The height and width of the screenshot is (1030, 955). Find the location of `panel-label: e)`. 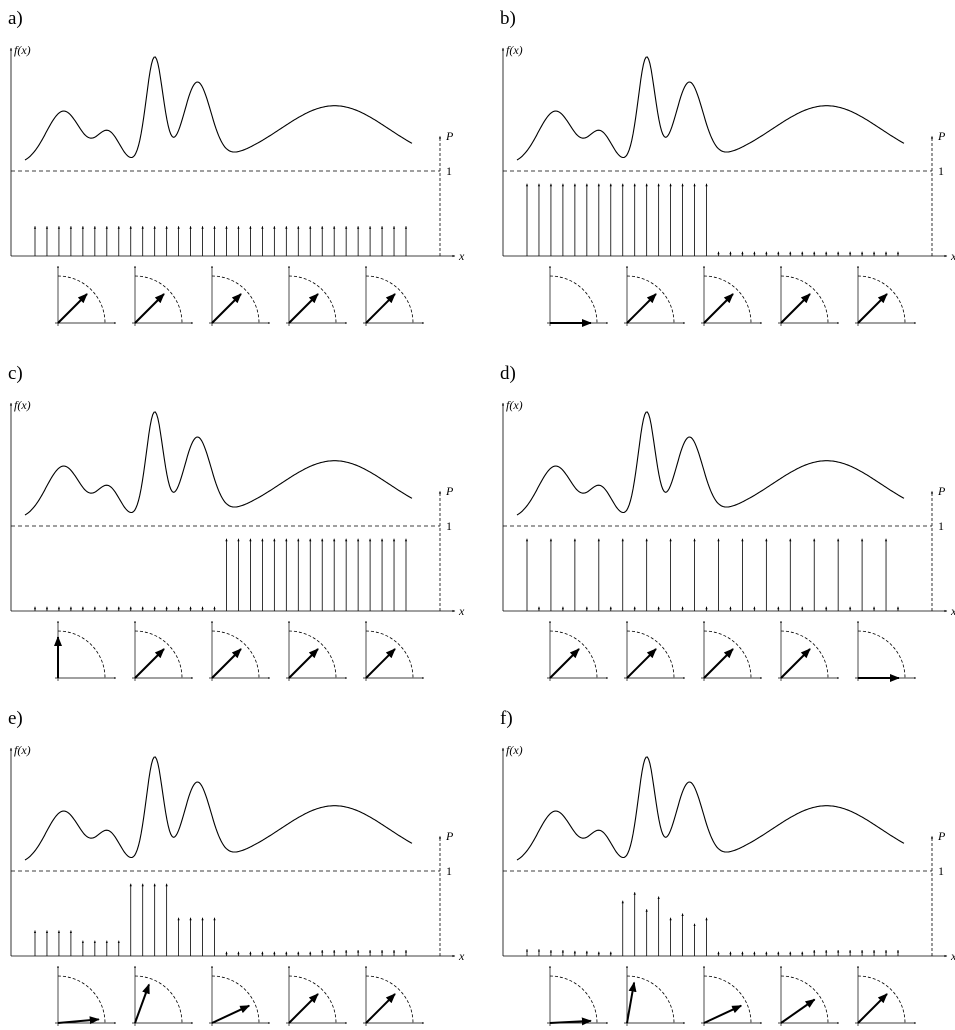

panel-label: e) is located at coordinates (15, 718).